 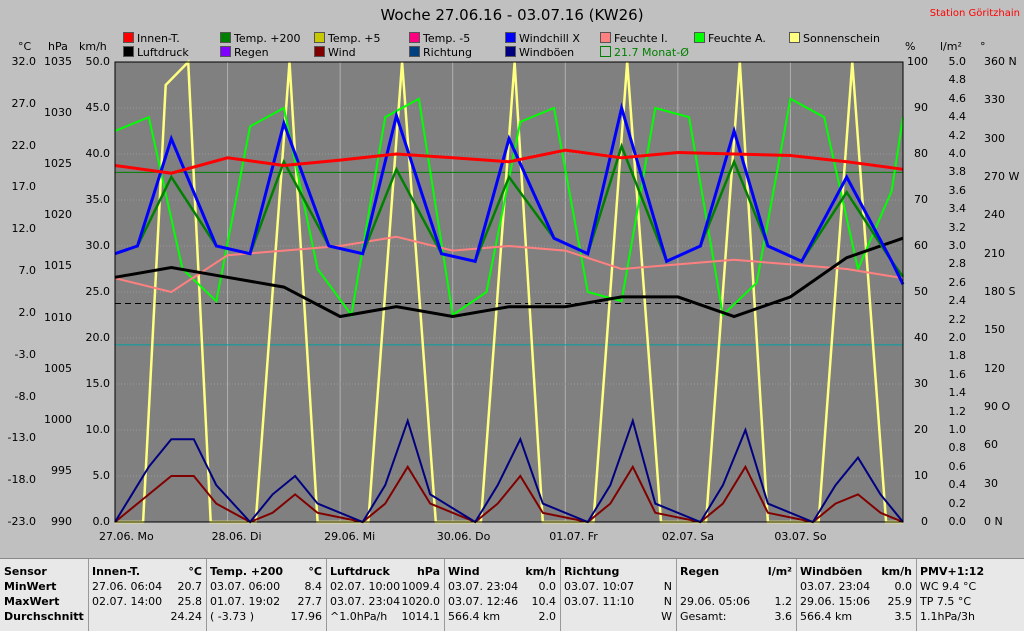 I want to click on celsius-tick: -13.0, so click(x=21, y=438).